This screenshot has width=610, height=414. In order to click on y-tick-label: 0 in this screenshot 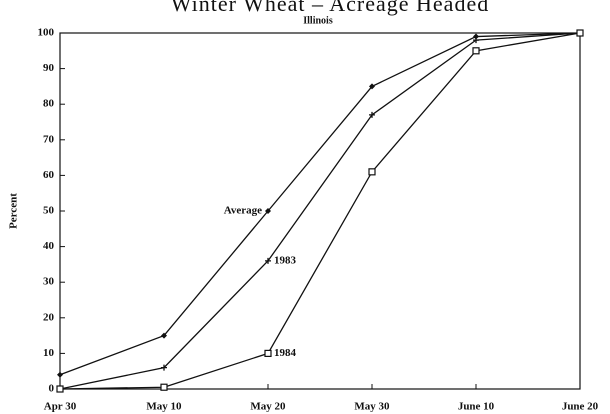, I will do `click(52, 389)`.